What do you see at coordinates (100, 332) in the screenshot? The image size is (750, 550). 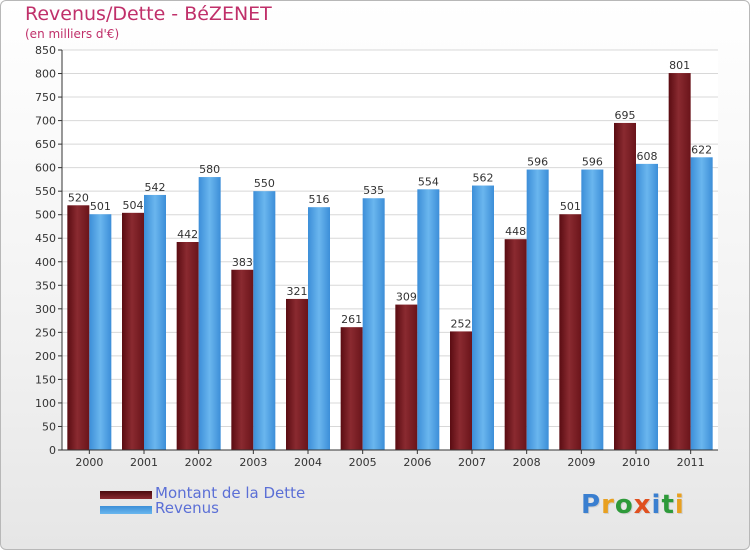 I see `bar-revenus-2000` at bounding box center [100, 332].